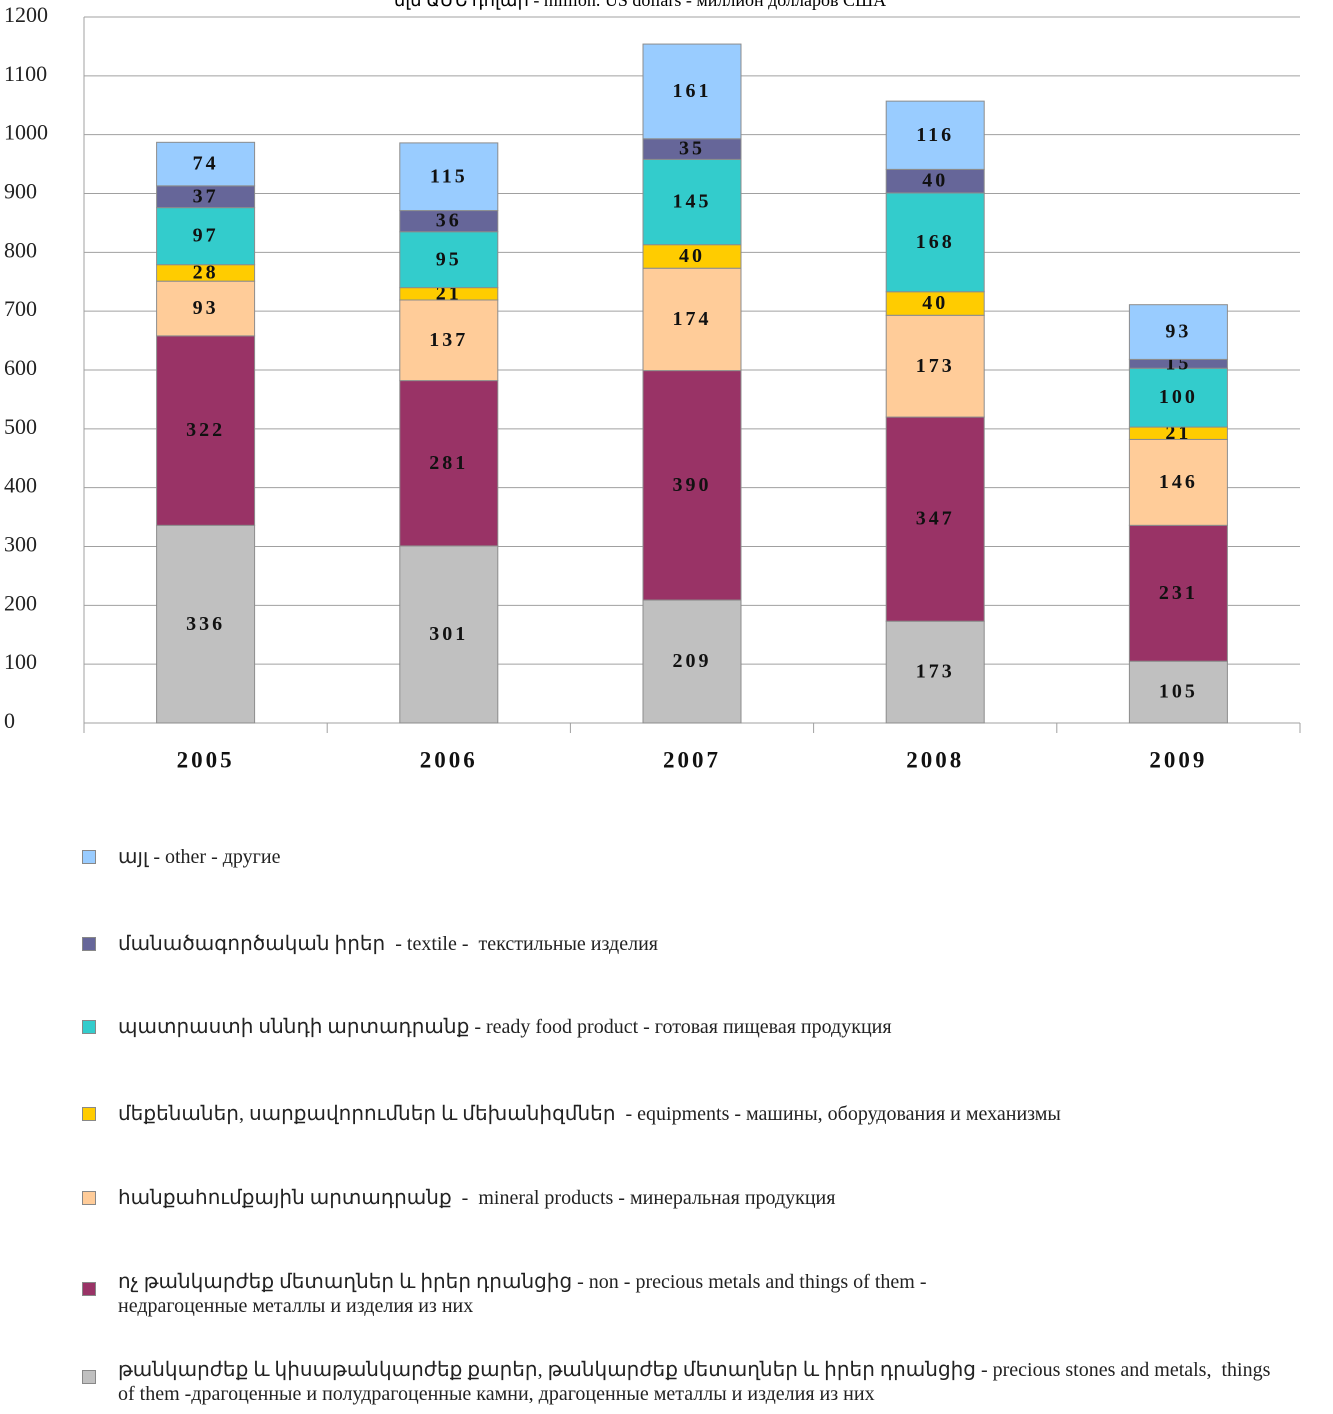  Describe the element at coordinates (692, 149) in the screenshot. I see `value-label: 35` at that location.